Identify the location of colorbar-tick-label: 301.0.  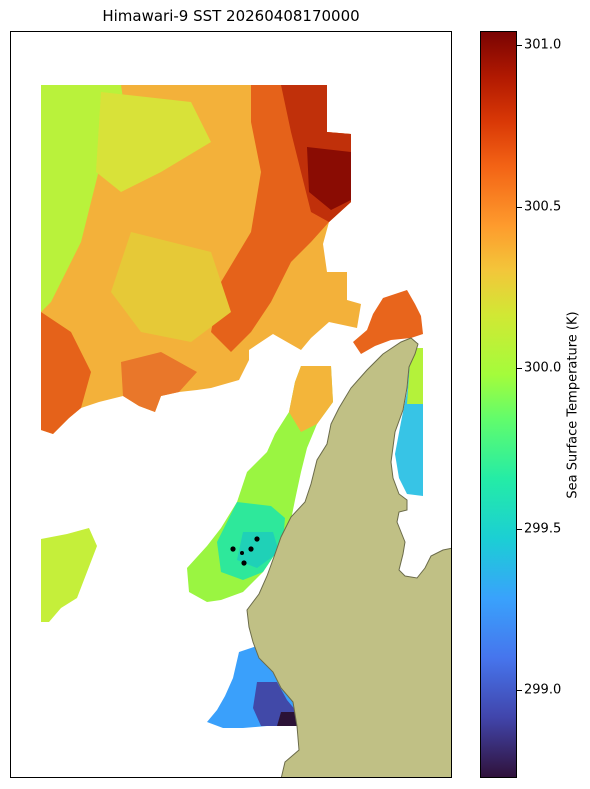
(543, 45).